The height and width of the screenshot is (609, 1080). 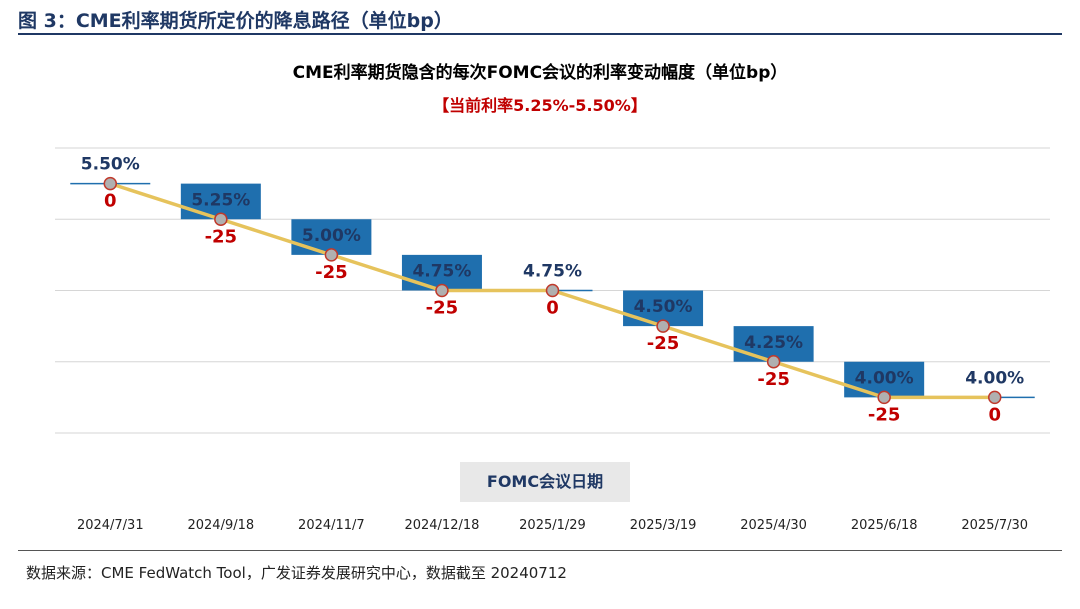 What do you see at coordinates (663, 525) in the screenshot?
I see `x-tick-label-5: 2025/3/19` at bounding box center [663, 525].